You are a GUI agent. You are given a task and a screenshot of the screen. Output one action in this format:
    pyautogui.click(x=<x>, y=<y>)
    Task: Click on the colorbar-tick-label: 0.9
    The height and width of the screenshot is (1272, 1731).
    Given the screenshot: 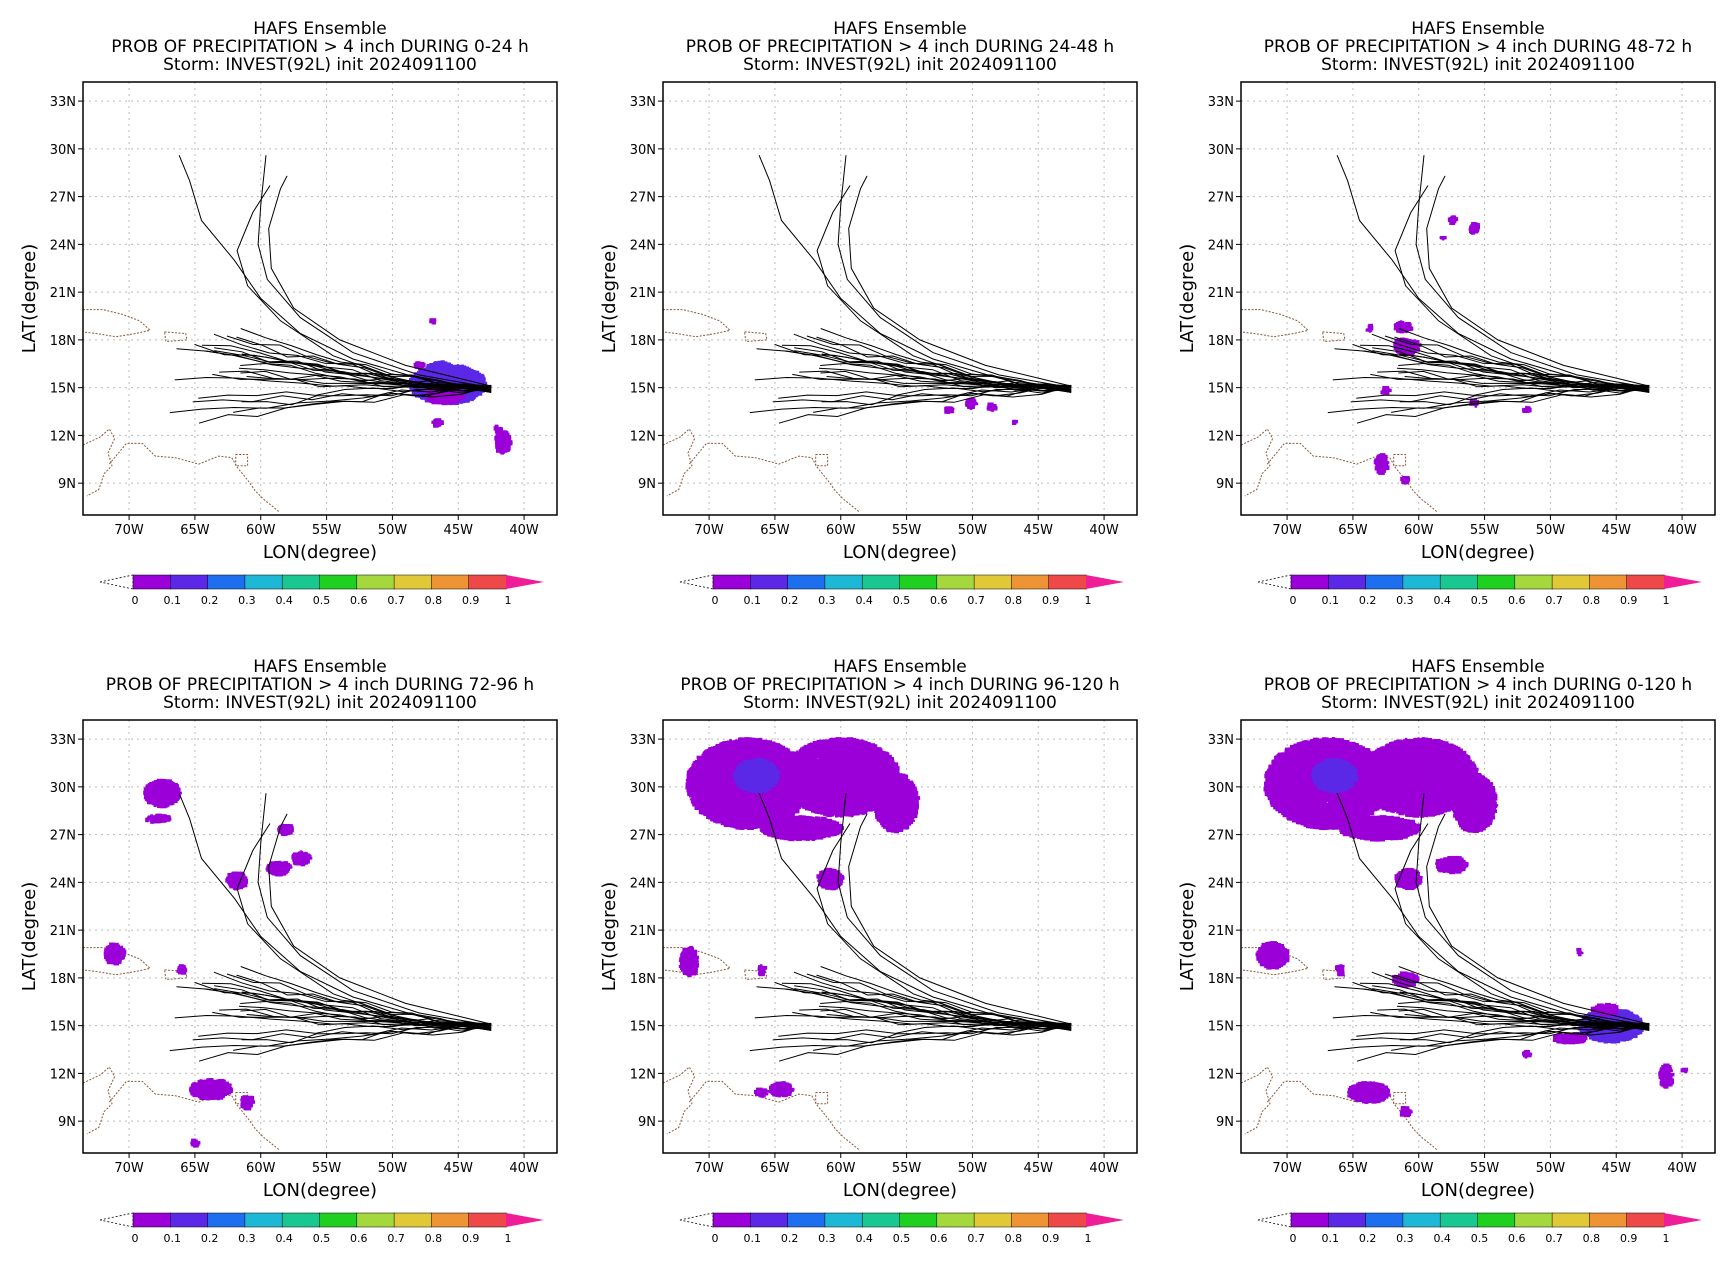 What is the action you would take?
    pyautogui.click(x=1051, y=600)
    